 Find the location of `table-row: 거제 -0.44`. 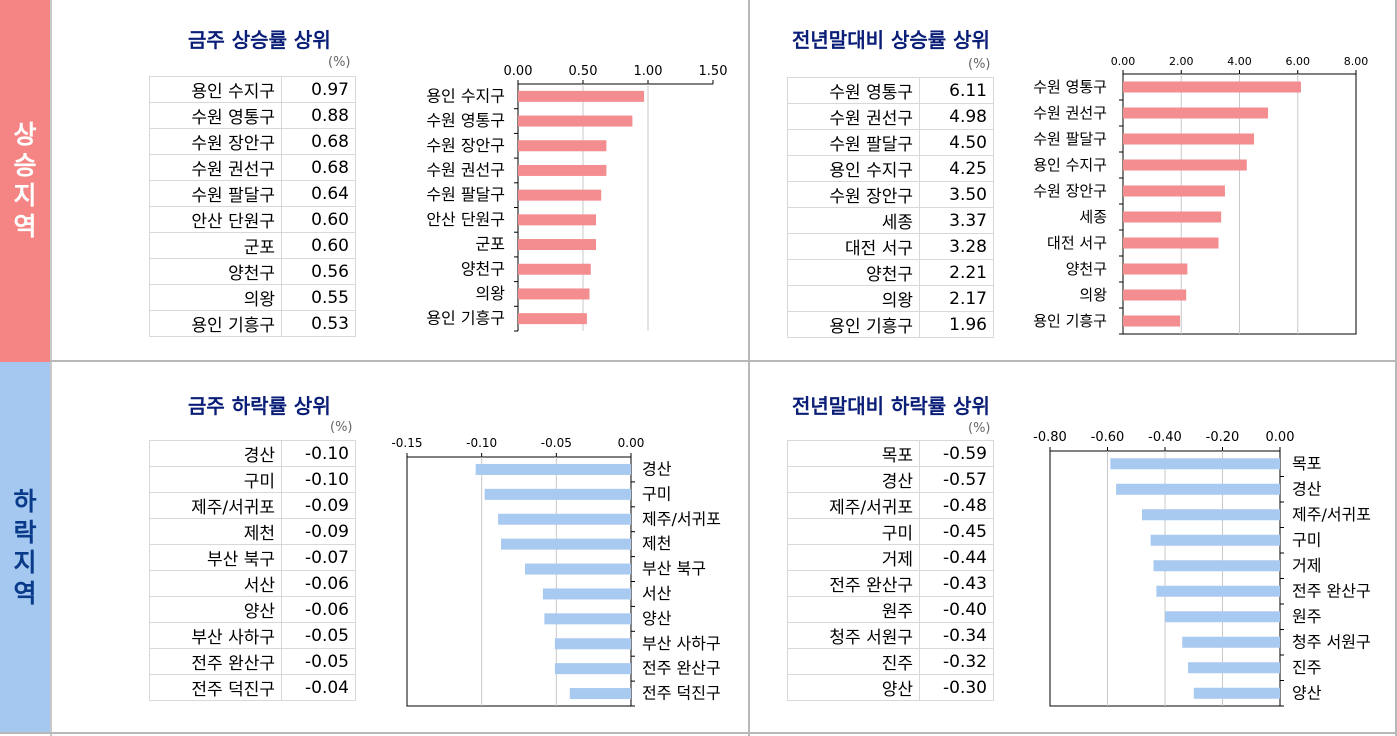

table-row: 거제 -0.44 is located at coordinates (890, 557).